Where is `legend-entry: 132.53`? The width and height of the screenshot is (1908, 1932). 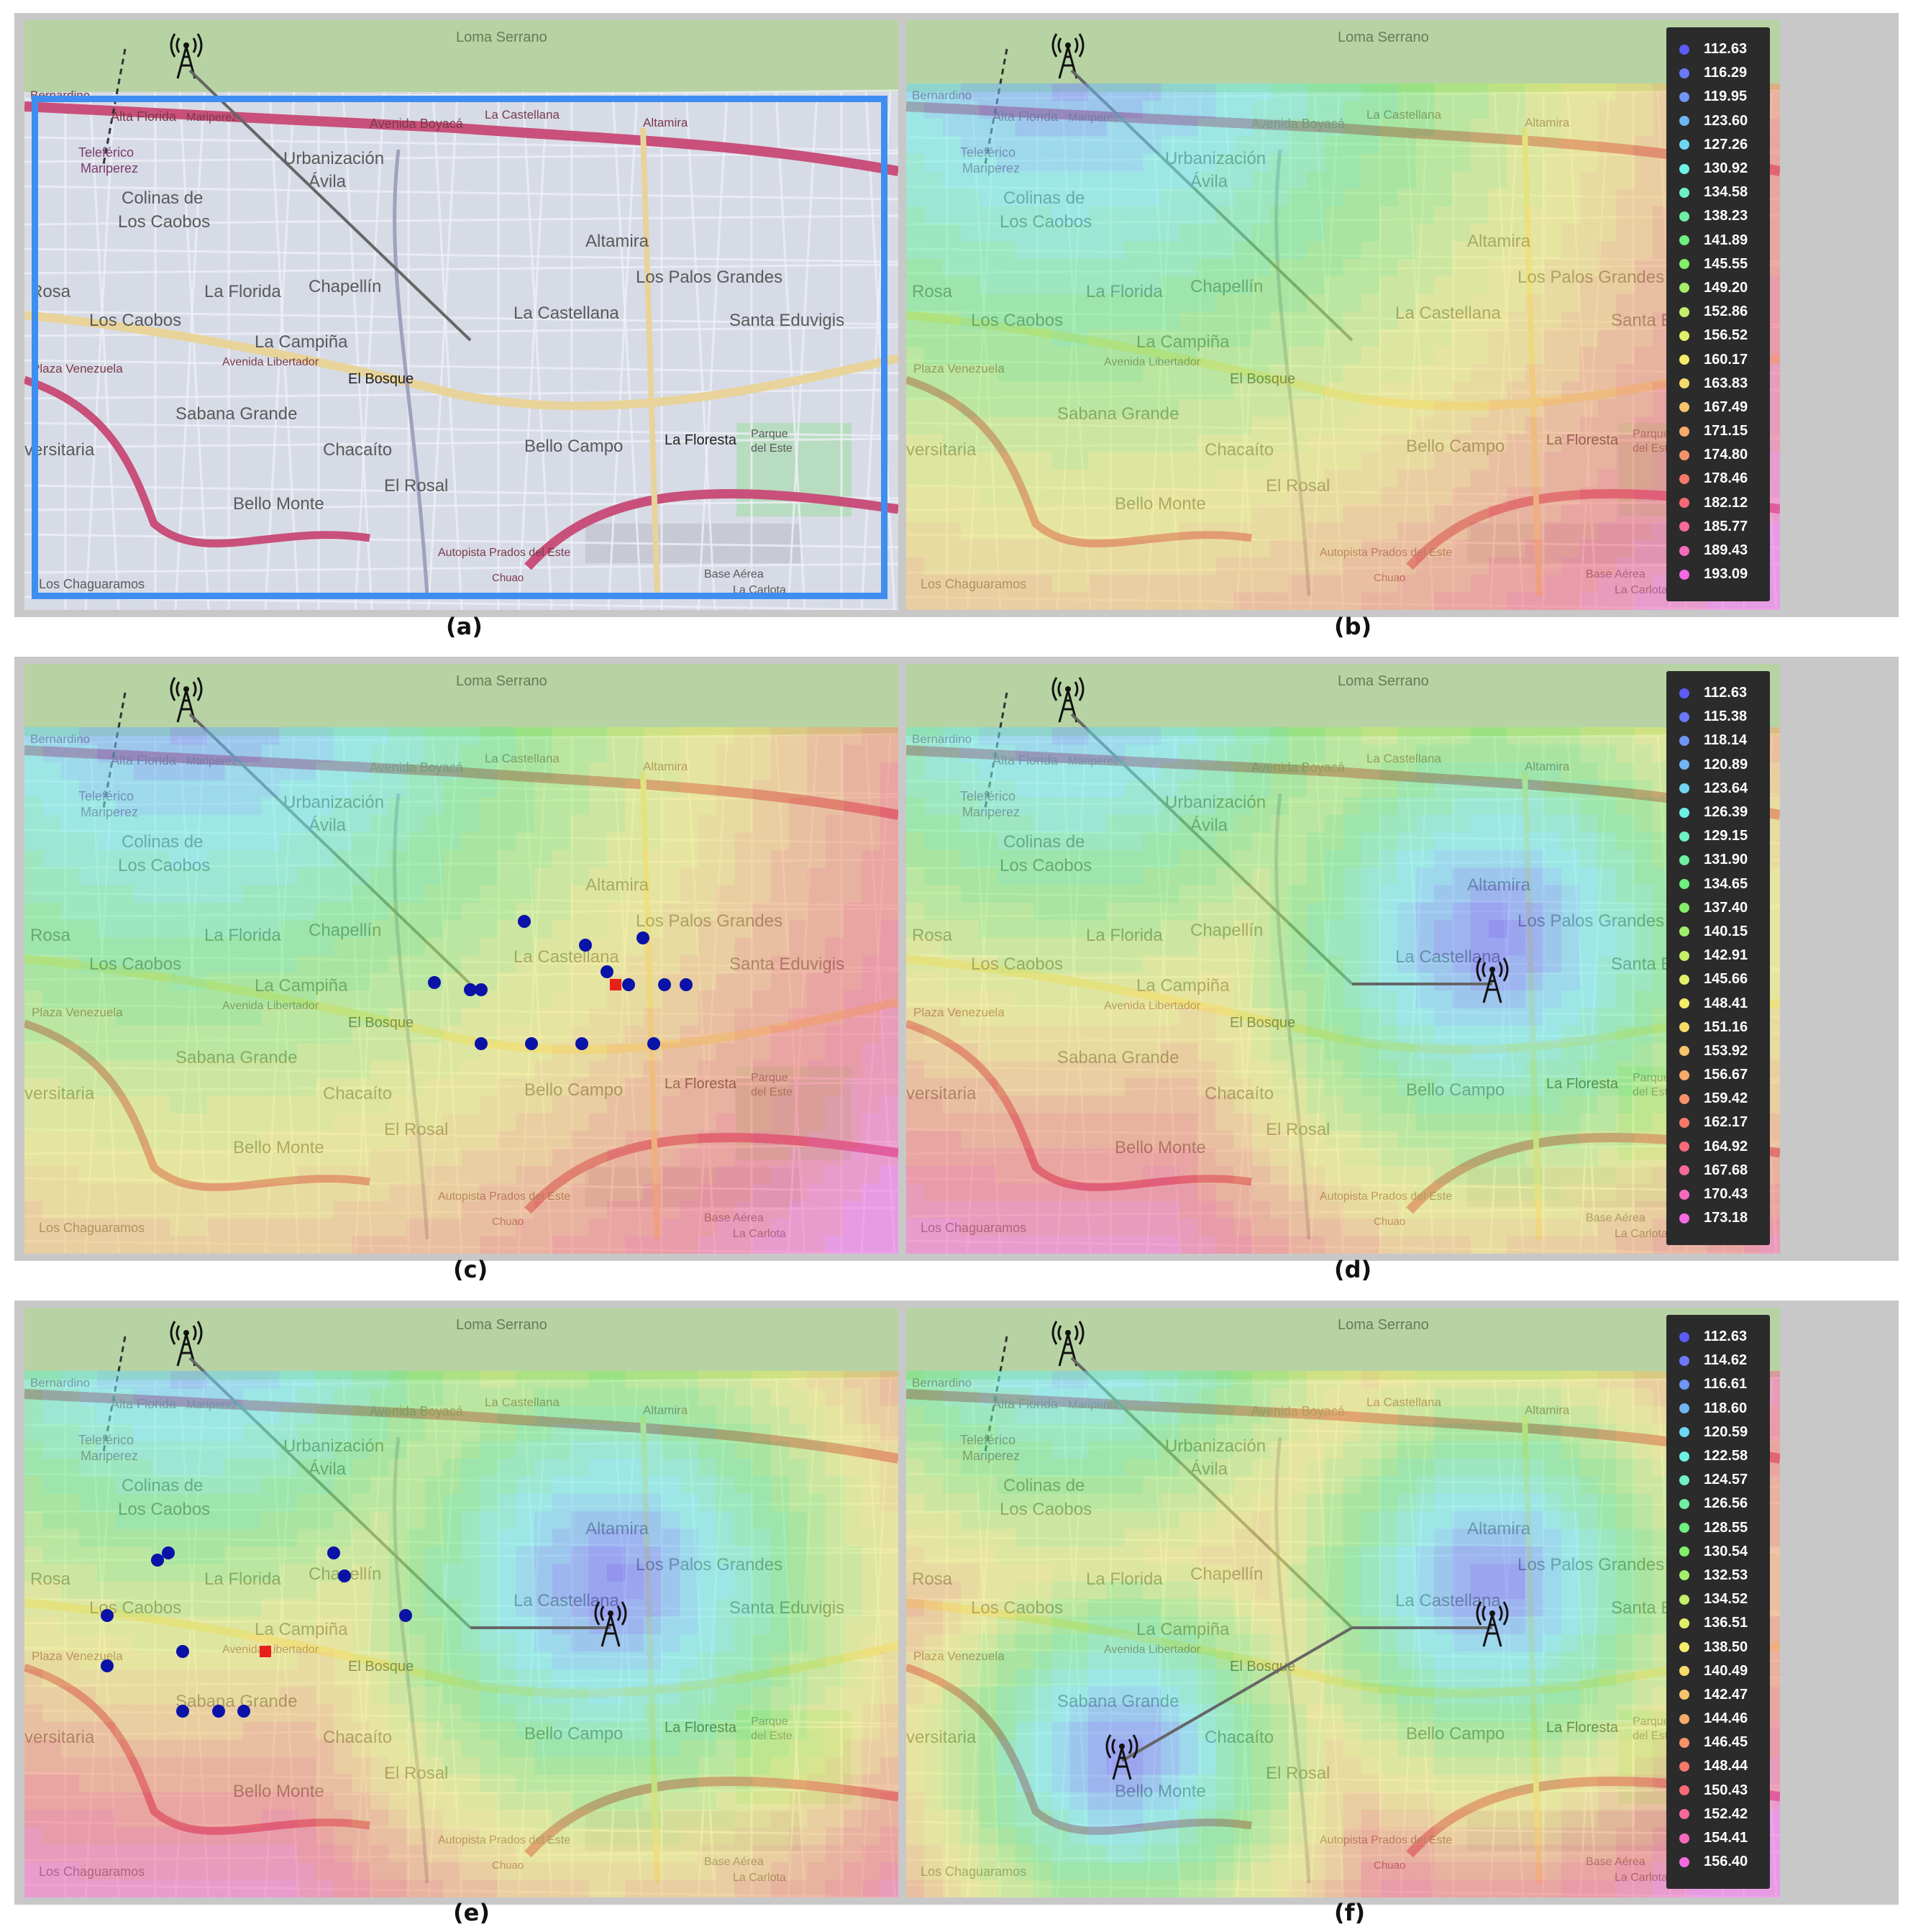 legend-entry: 132.53 is located at coordinates (1718, 1575).